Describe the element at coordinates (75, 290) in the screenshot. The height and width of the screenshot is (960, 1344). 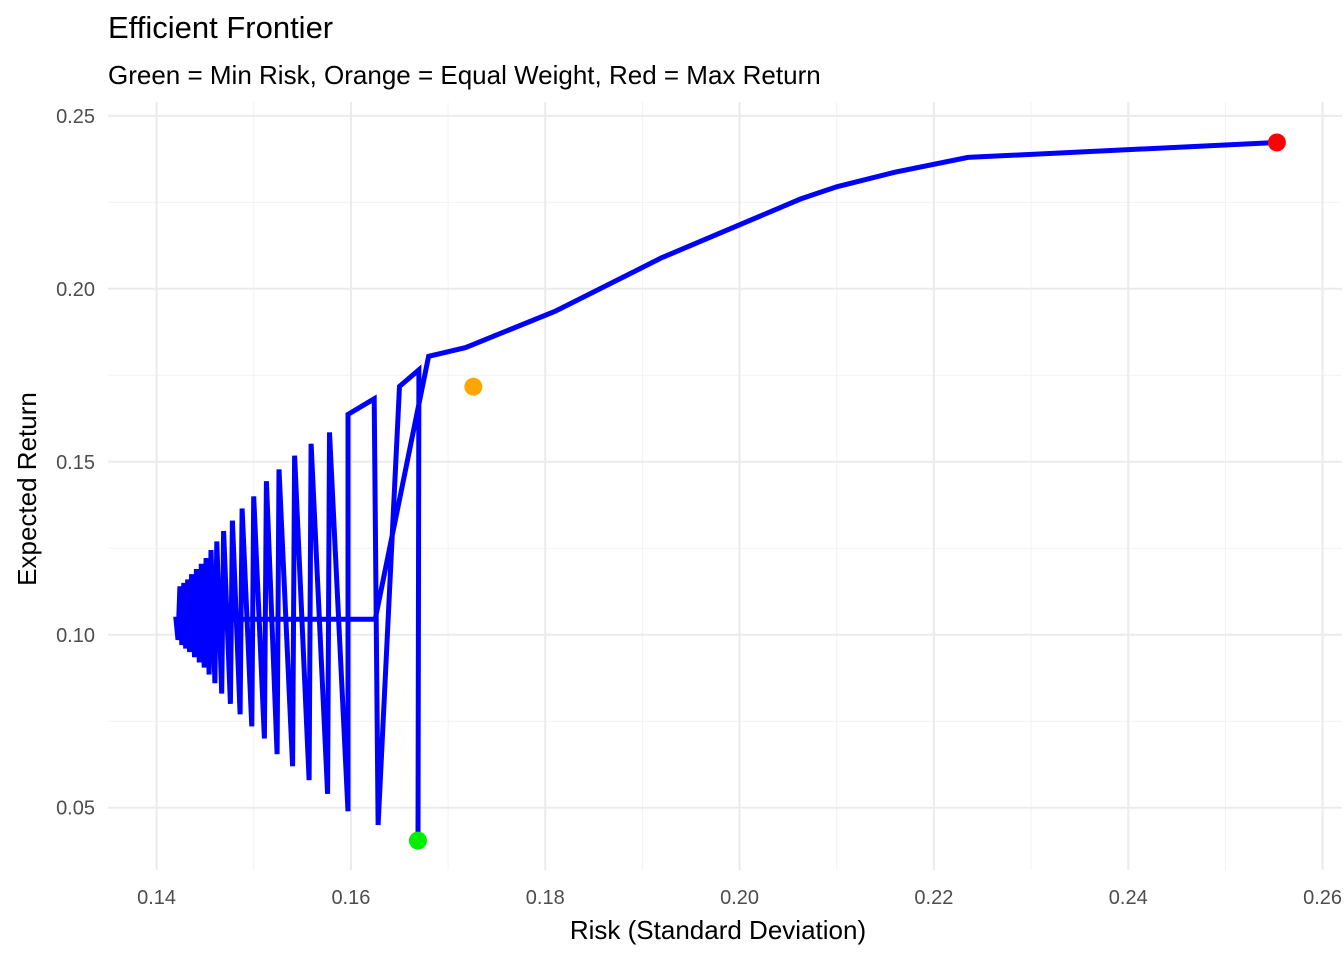
I see `y-tick-label: 0.20` at that location.